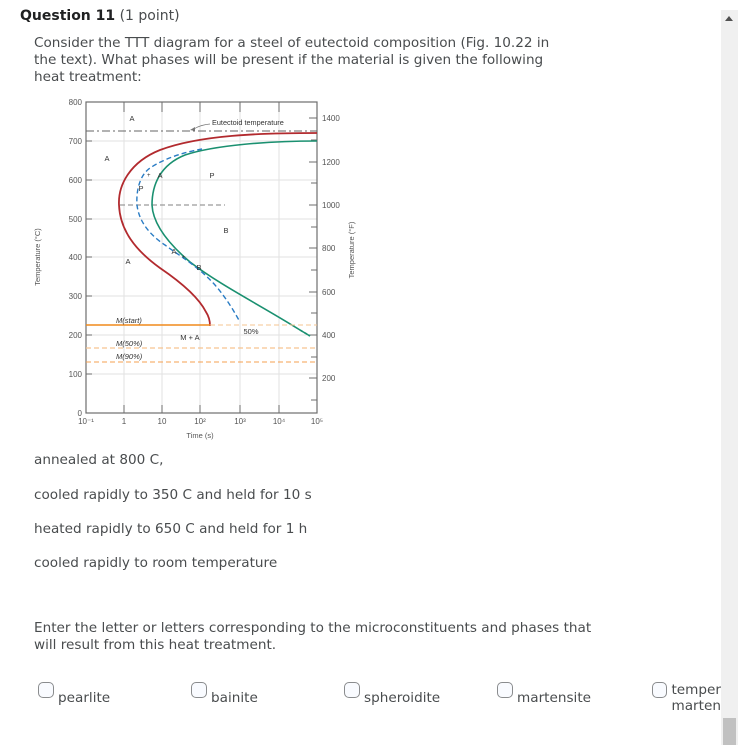 The height and width of the screenshot is (745, 743). Describe the element at coordinates (99, 460) in the screenshot. I see `step-1: annealed at 800 C,` at that location.